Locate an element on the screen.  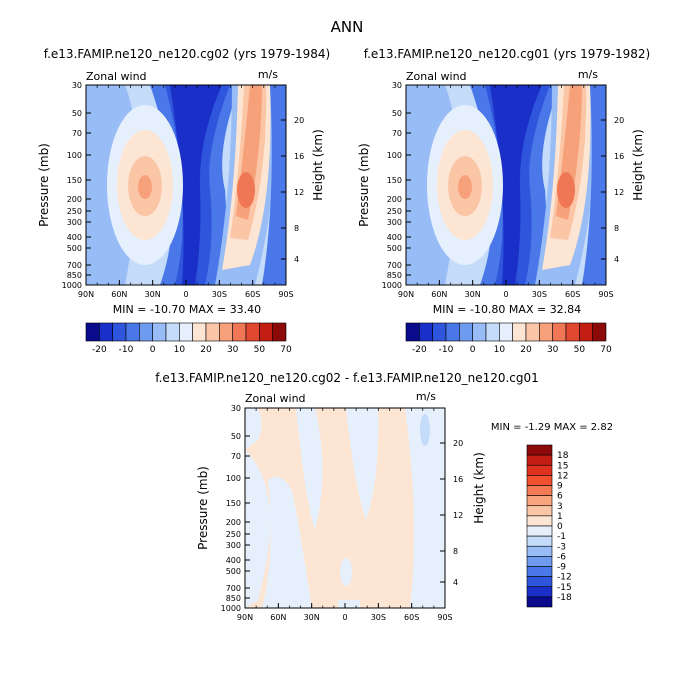
colorbar-label: 70 is located at coordinates (606, 350).